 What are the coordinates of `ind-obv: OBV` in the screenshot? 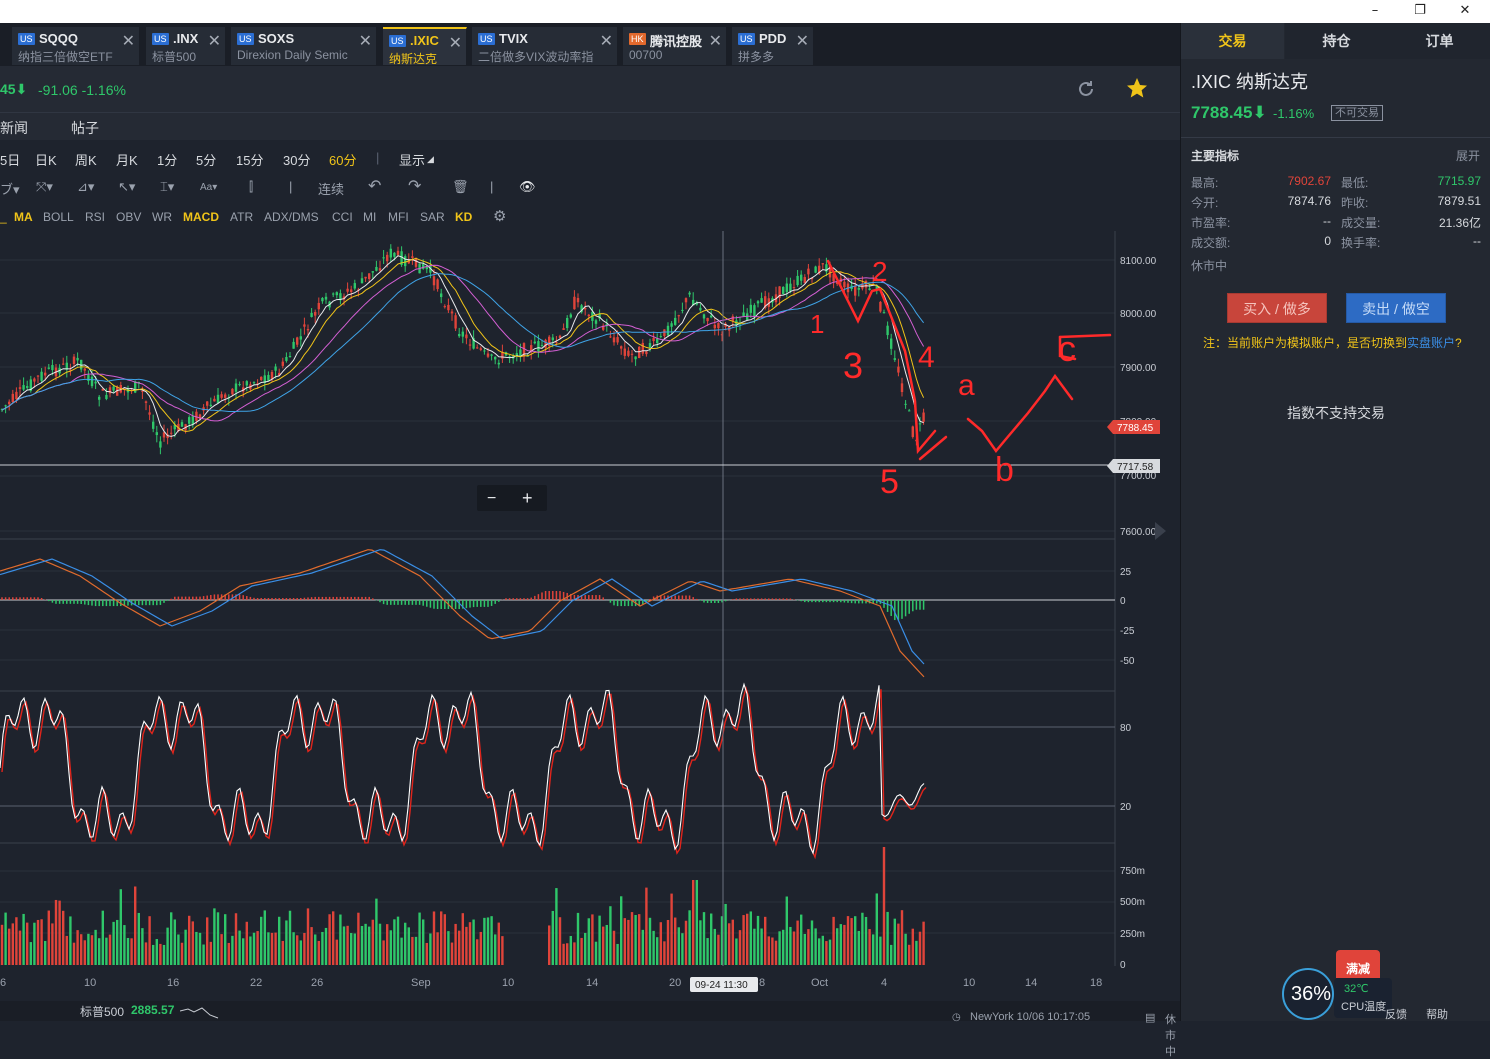 It's located at (129, 217).